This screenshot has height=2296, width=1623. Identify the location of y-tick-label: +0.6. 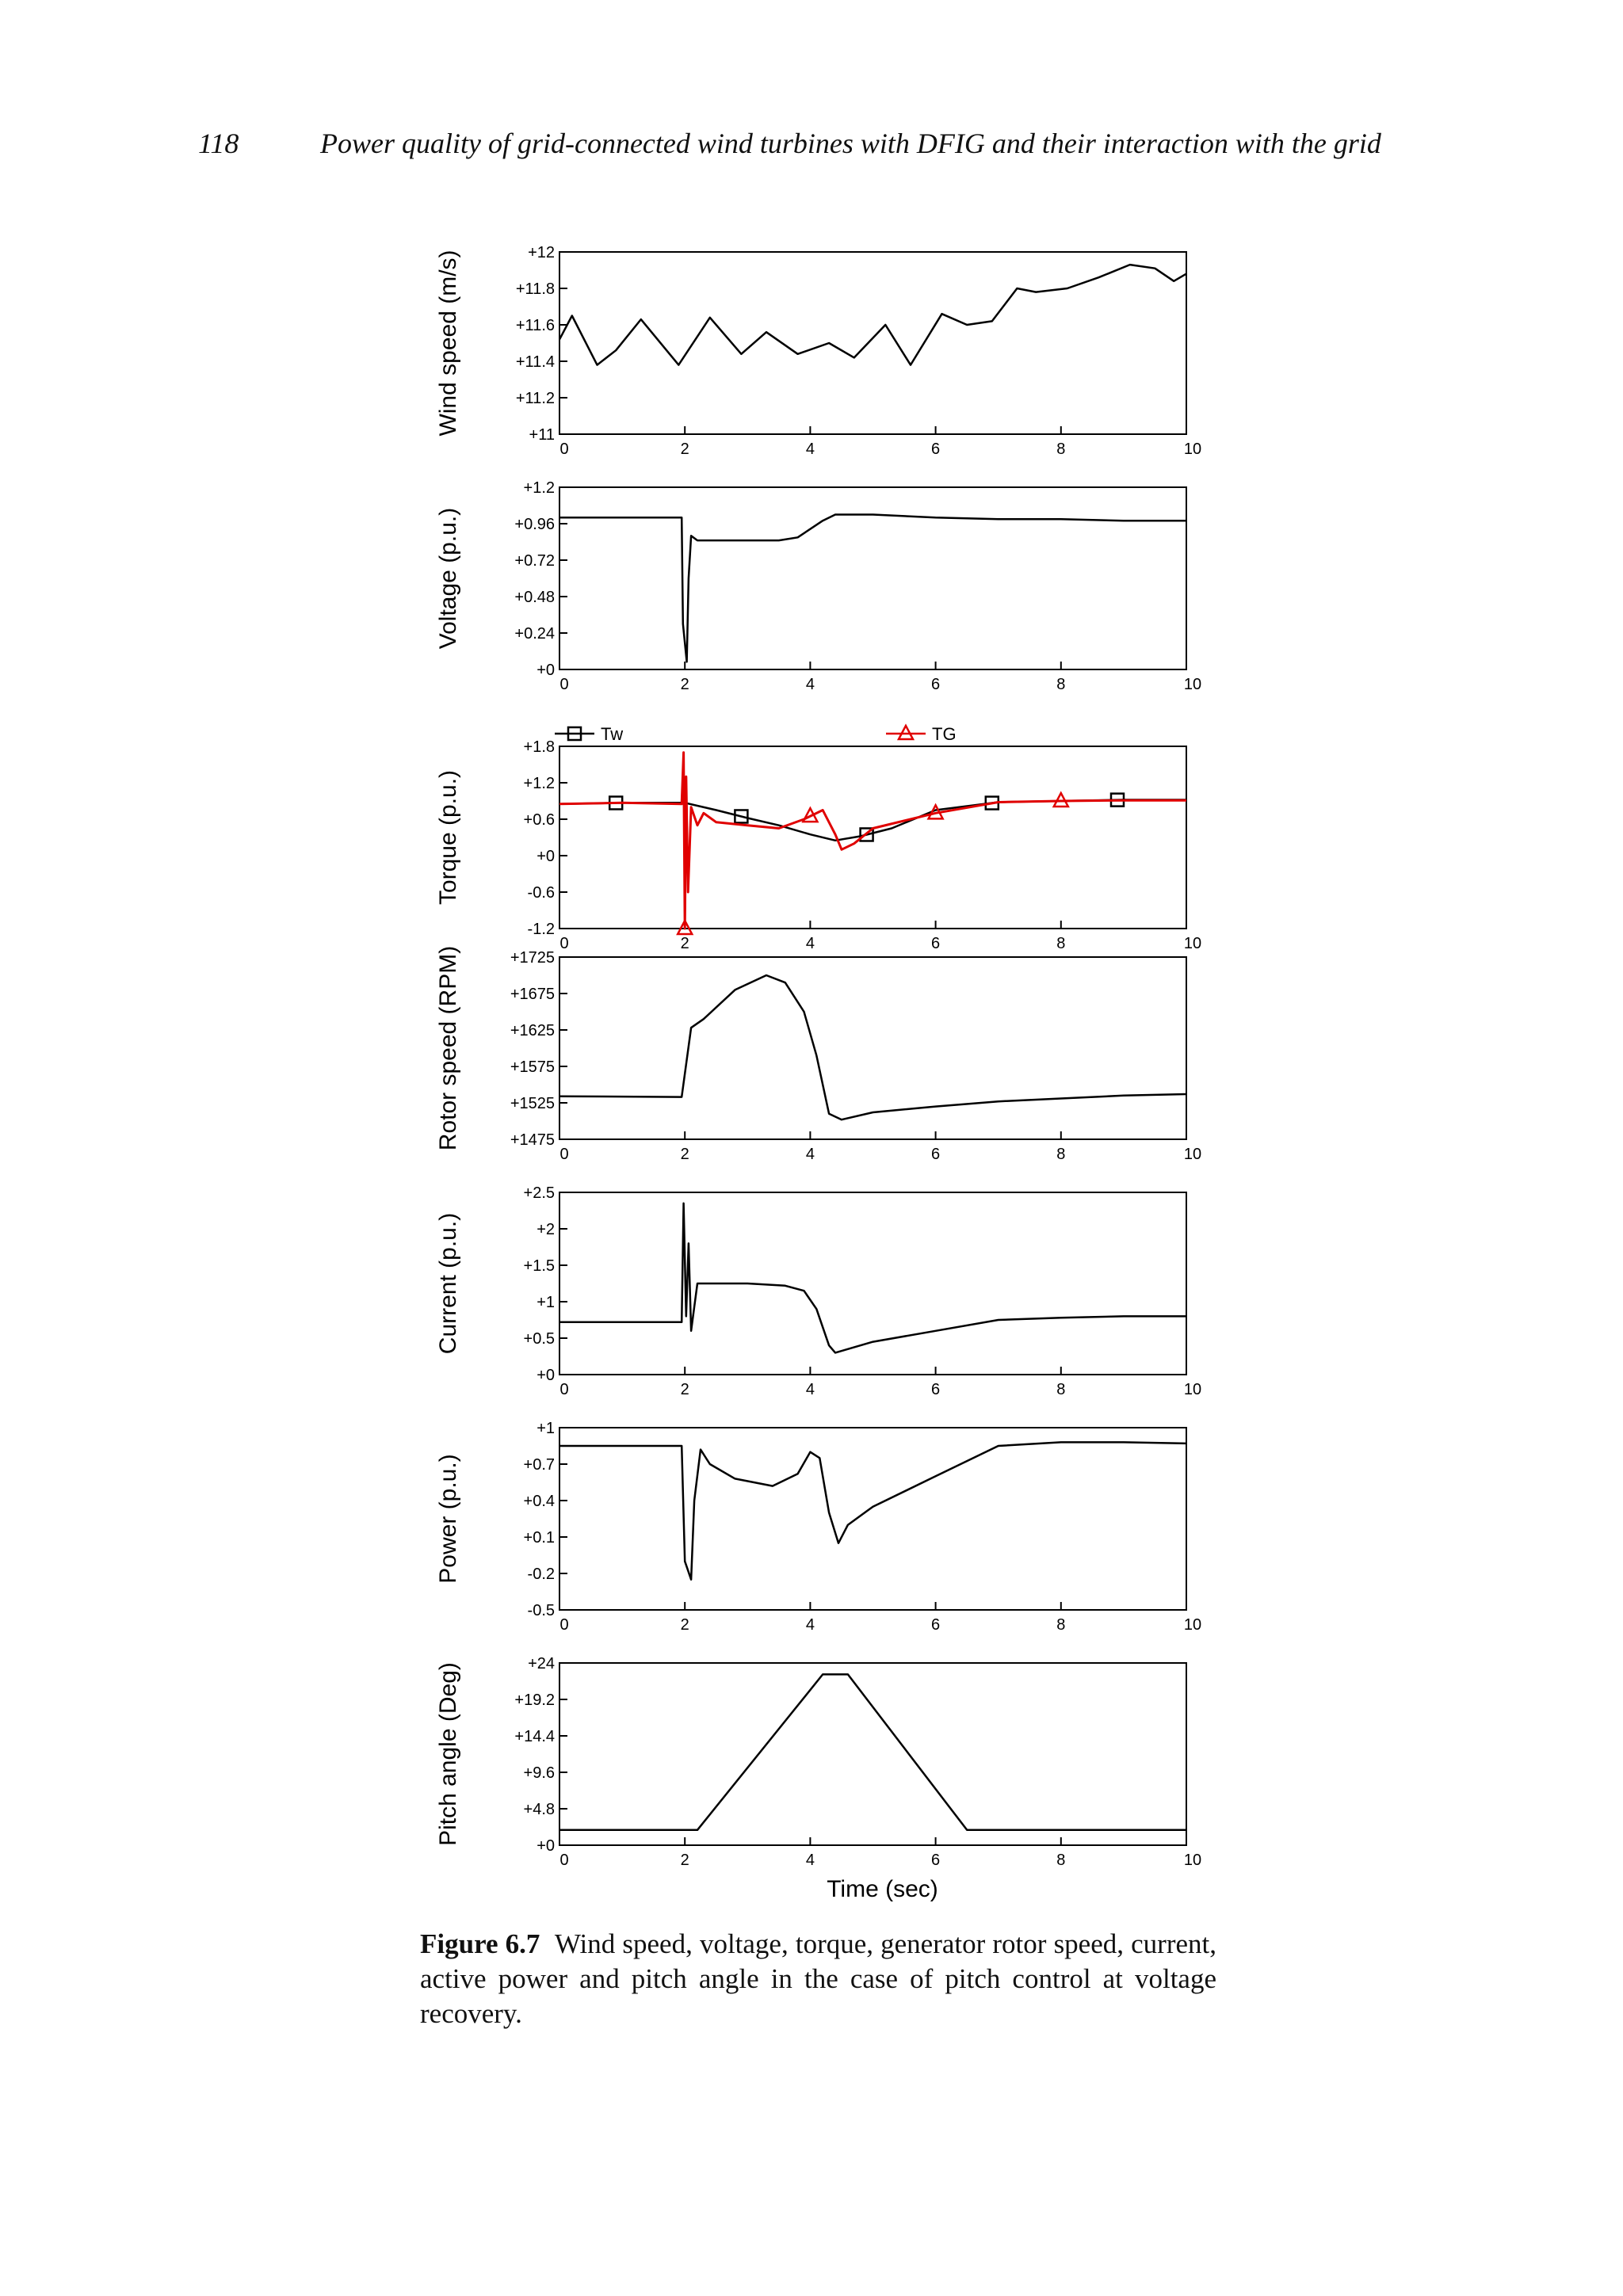
(539, 820).